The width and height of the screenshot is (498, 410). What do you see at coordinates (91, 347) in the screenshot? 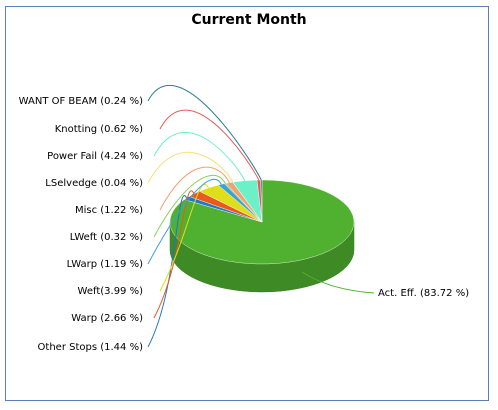
I see `data-label-other-stops: Other Stops (1.44 %)` at bounding box center [91, 347].